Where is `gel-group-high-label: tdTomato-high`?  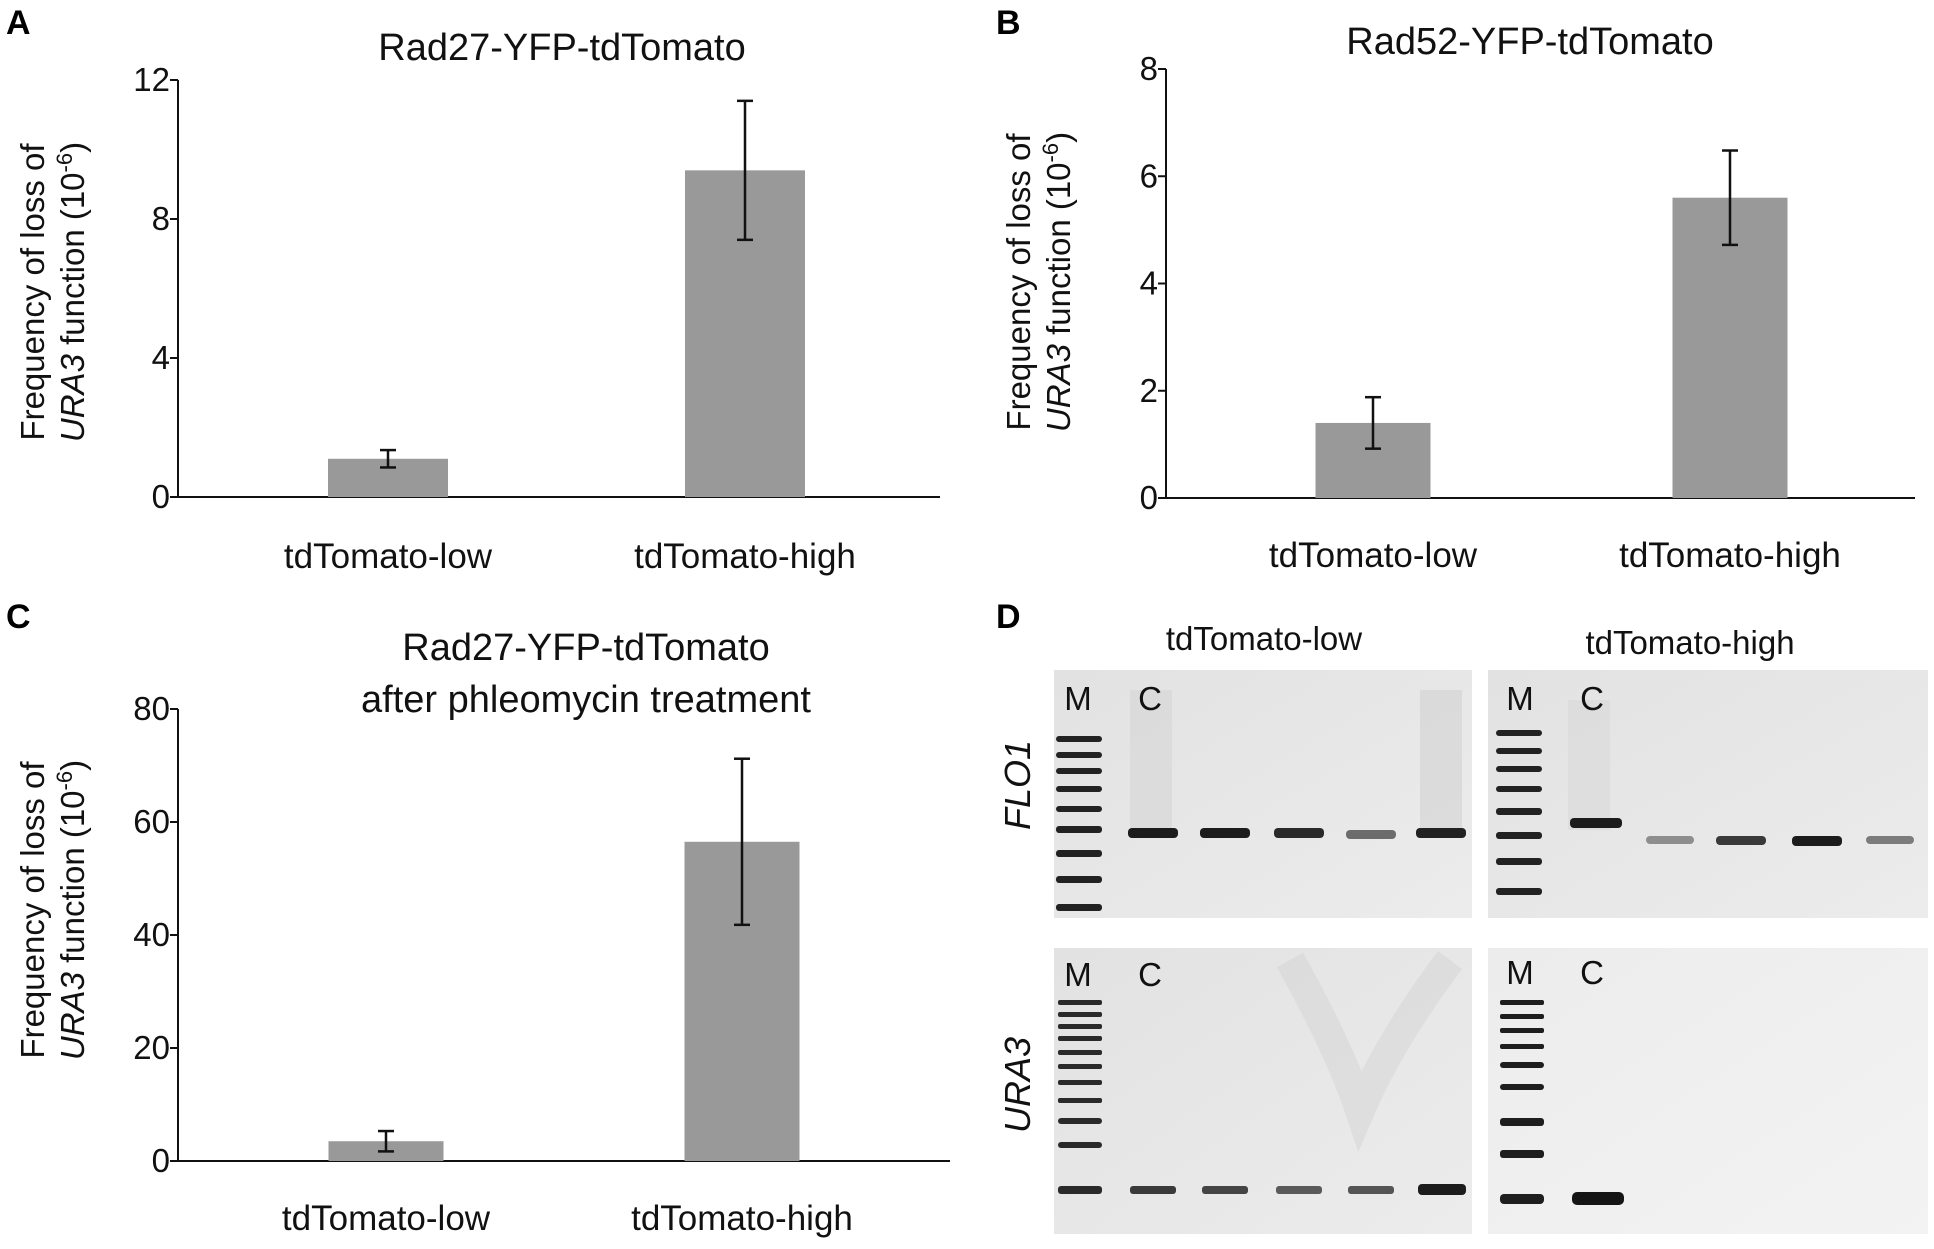
gel-group-high-label: tdTomato-high is located at coordinates (1689, 642).